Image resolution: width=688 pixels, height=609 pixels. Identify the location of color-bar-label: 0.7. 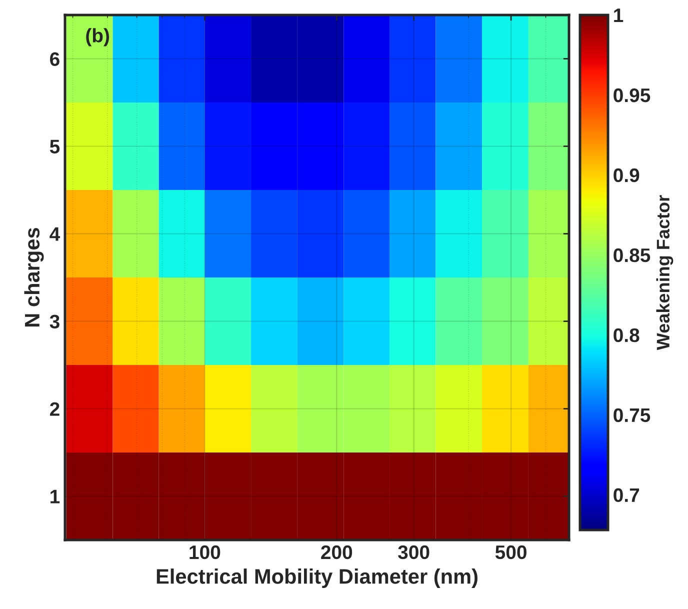
(627, 495).